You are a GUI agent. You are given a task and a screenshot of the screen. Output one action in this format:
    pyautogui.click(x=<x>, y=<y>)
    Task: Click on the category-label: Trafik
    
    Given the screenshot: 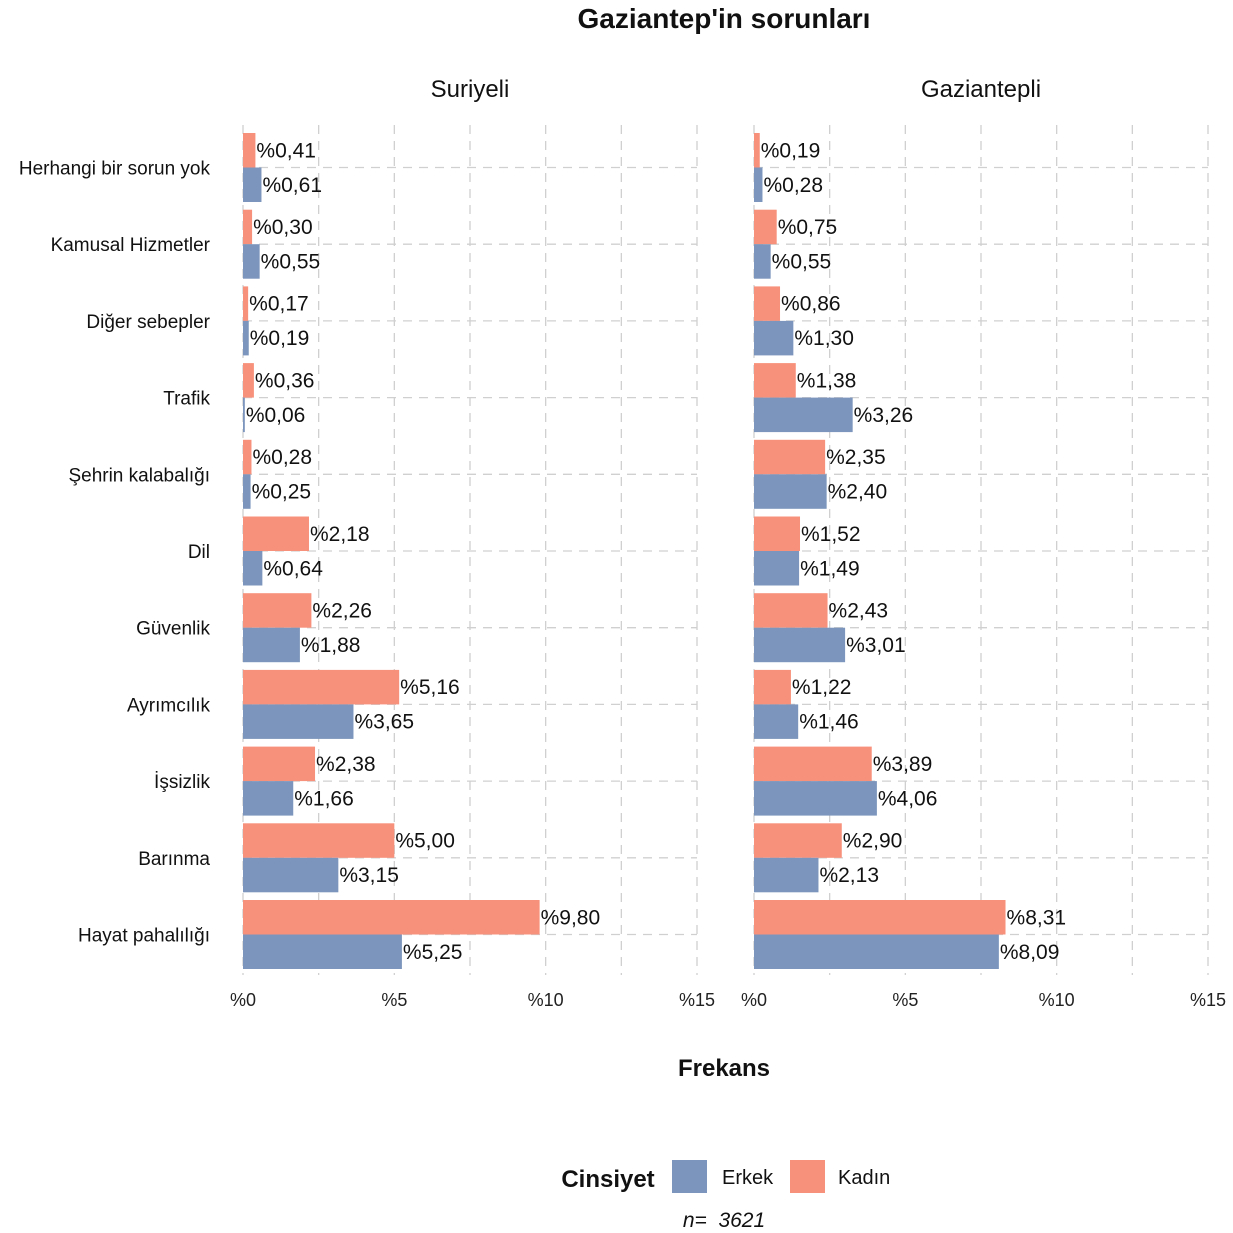 What is the action you would take?
    pyautogui.click(x=186, y=399)
    